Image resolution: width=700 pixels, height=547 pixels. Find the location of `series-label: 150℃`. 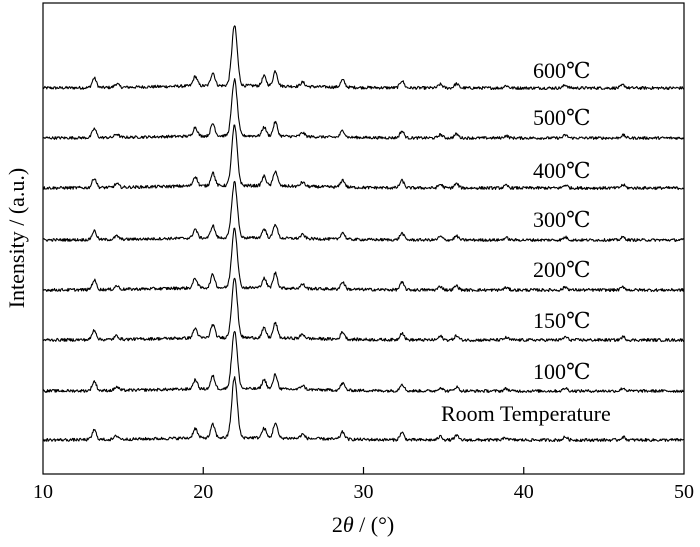

series-label: 150℃ is located at coordinates (562, 320).